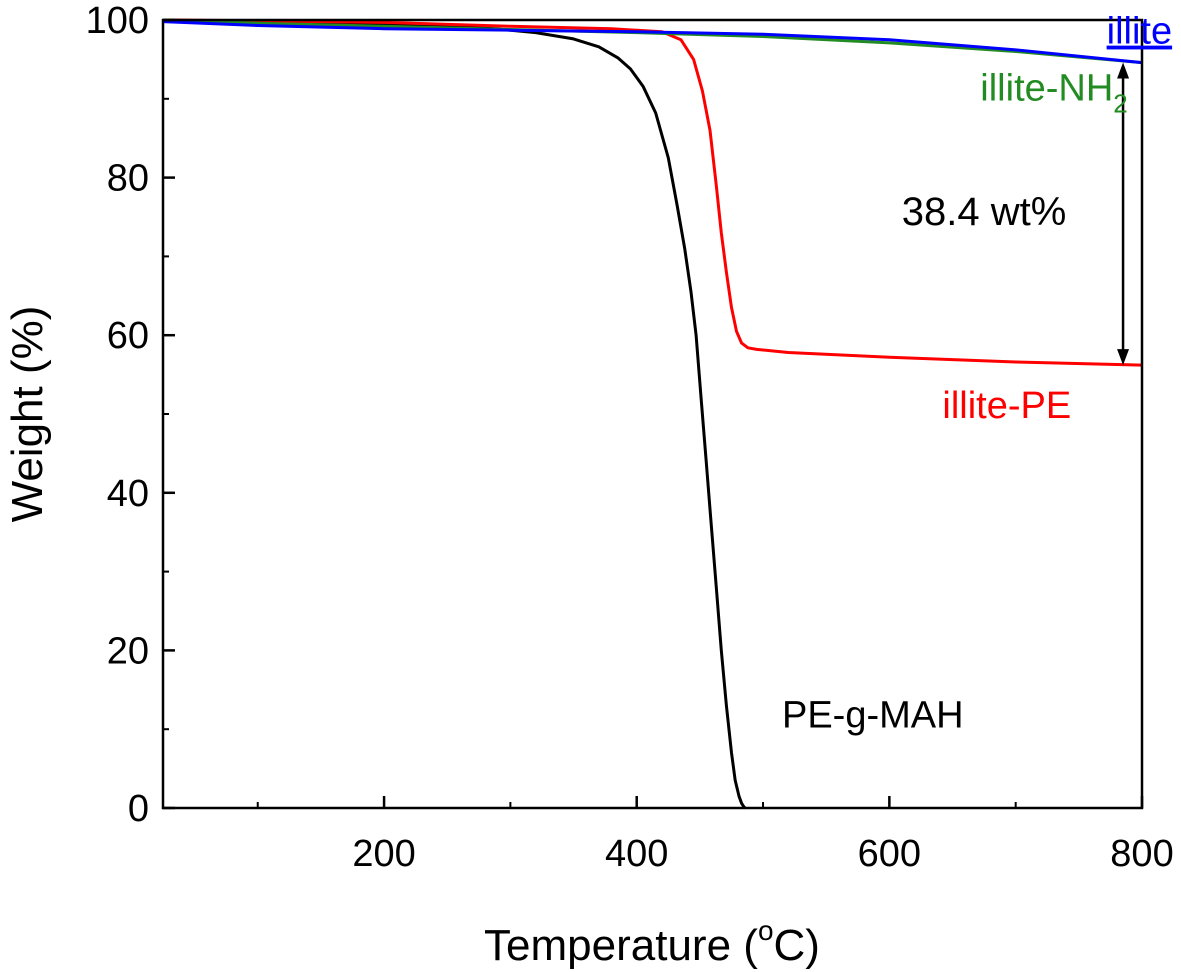 The width and height of the screenshot is (1181, 972). Describe the element at coordinates (984, 212) in the screenshot. I see `annotation-text: 38.4 wt%` at that location.